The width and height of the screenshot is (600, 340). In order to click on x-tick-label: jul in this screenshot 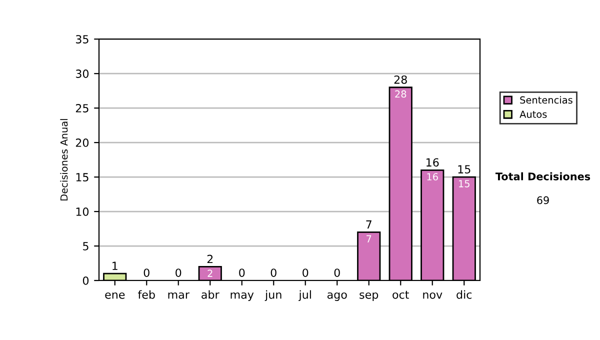, I will do `click(304, 295)`.